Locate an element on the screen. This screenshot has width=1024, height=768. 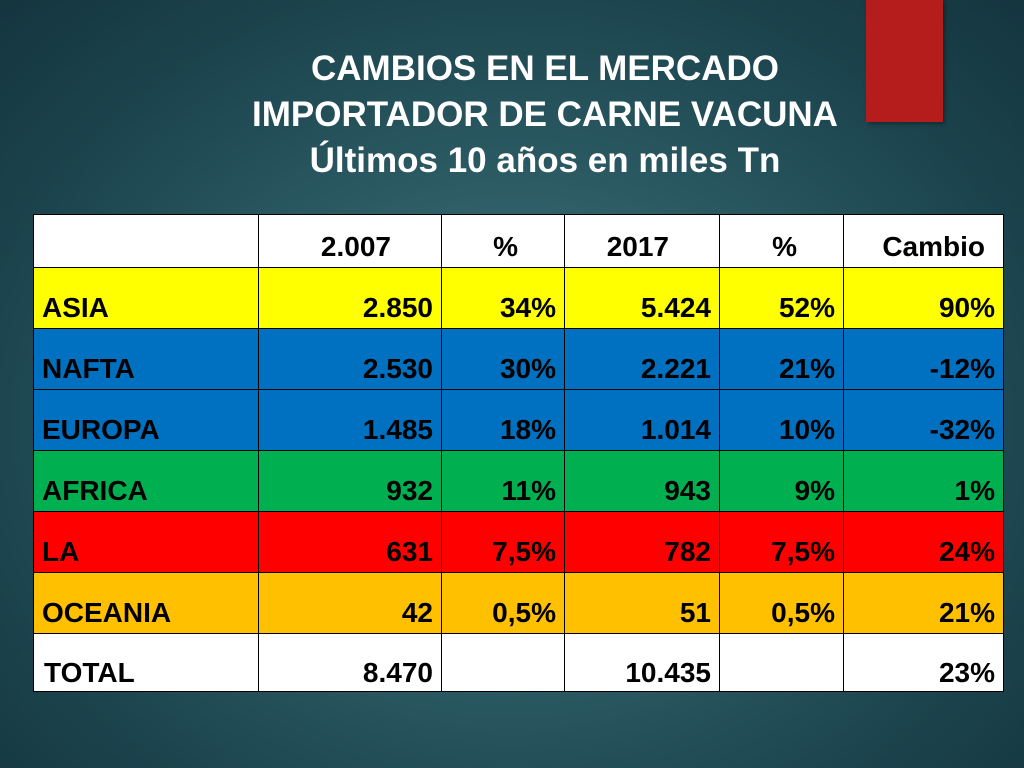
value-2007: 1.485 is located at coordinates (350, 420).